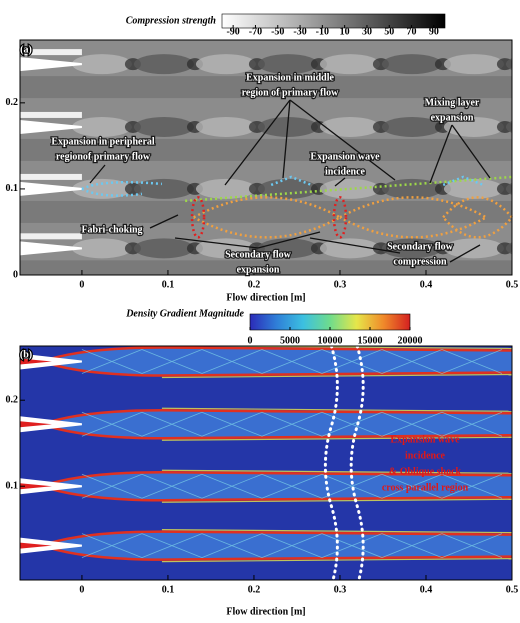 This screenshot has height=623, width=520. I want to click on colorbar-tick-label: 70, so click(412, 31).